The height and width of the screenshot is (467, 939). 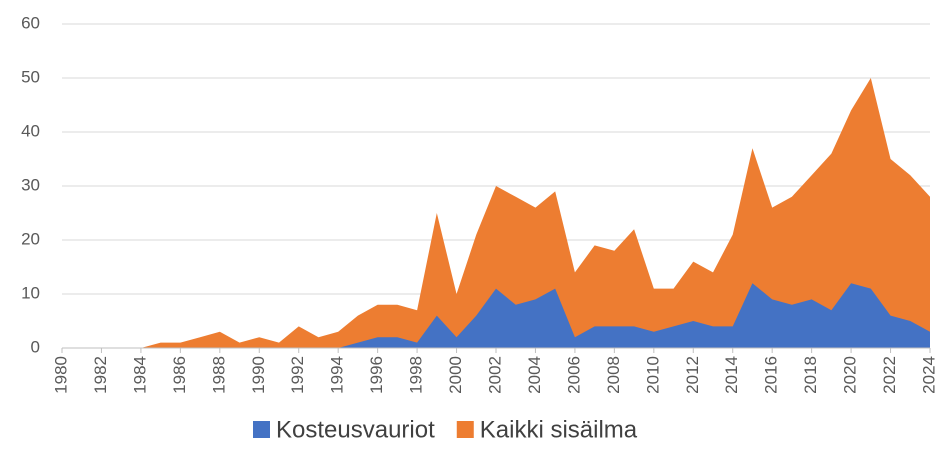 I want to click on x-tick-label: 1988, so click(x=218, y=375).